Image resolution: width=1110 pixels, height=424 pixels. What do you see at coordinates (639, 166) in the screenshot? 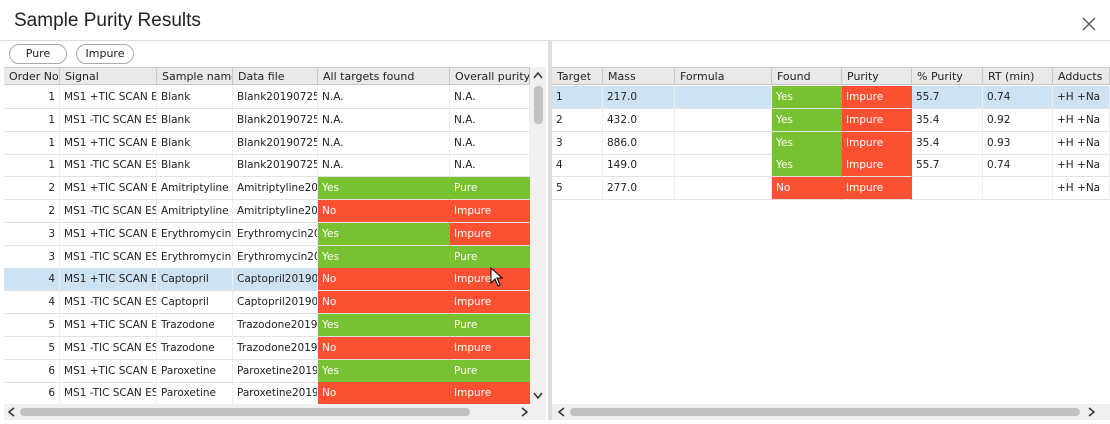
I see `table-cell: 149.0` at bounding box center [639, 166].